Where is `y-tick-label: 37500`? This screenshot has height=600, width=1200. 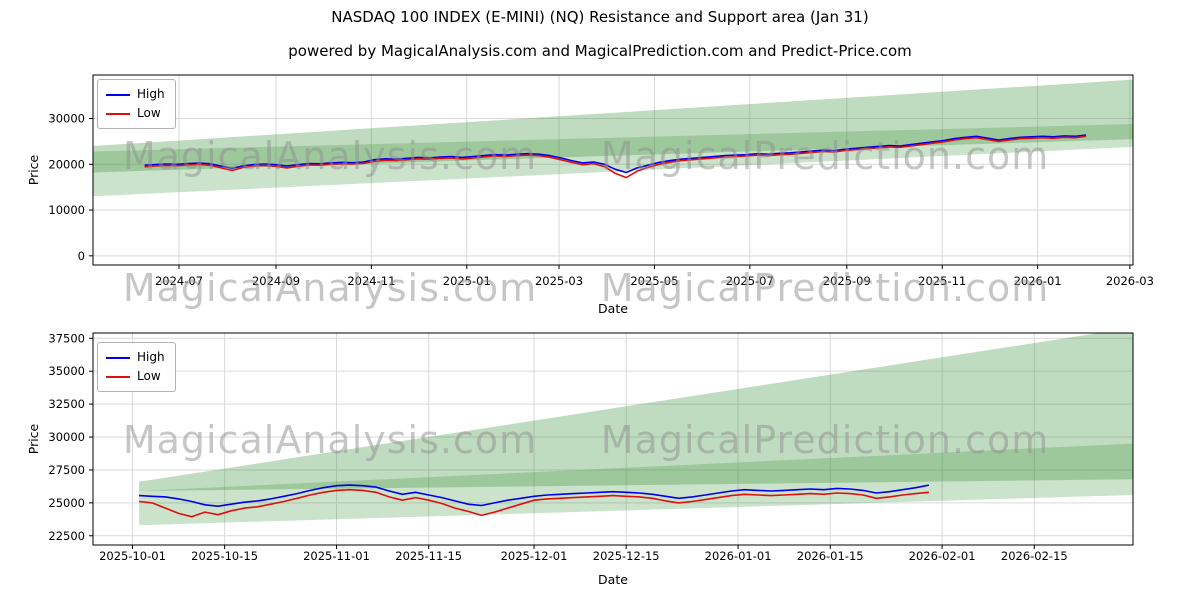 y-tick-label: 37500 is located at coordinates (66, 338).